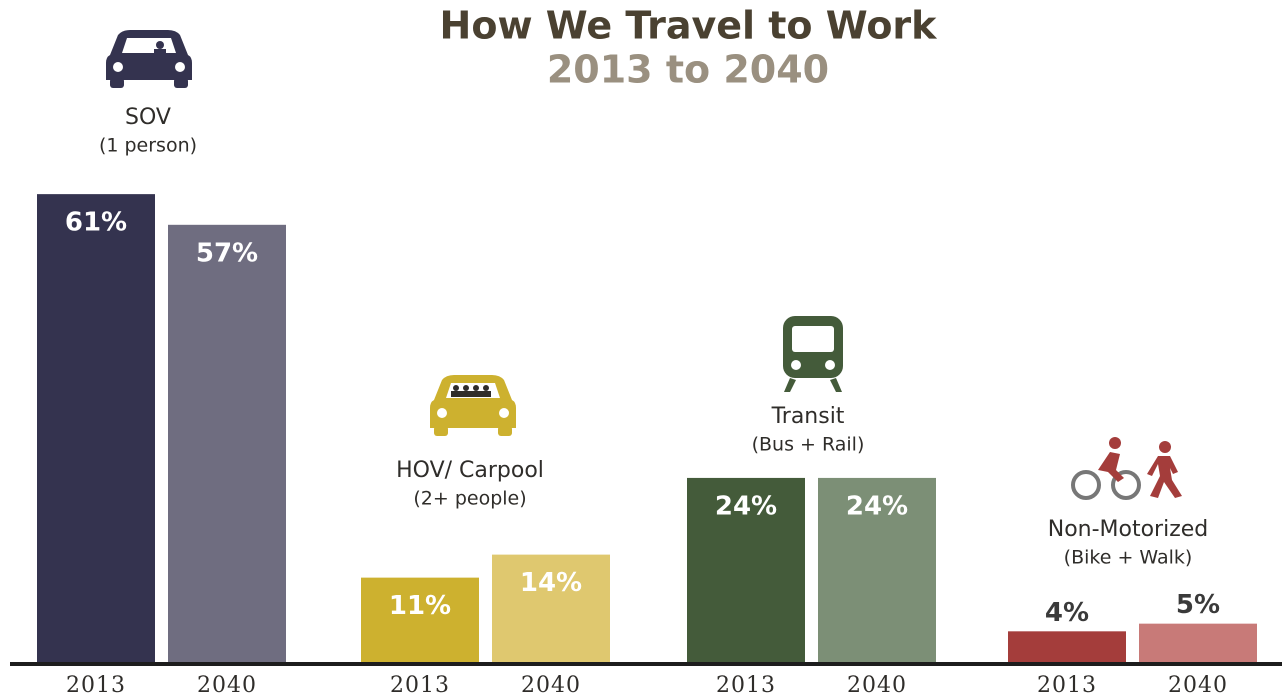  Describe the element at coordinates (1067, 613) in the screenshot. I see `value-label: 4%` at that location.